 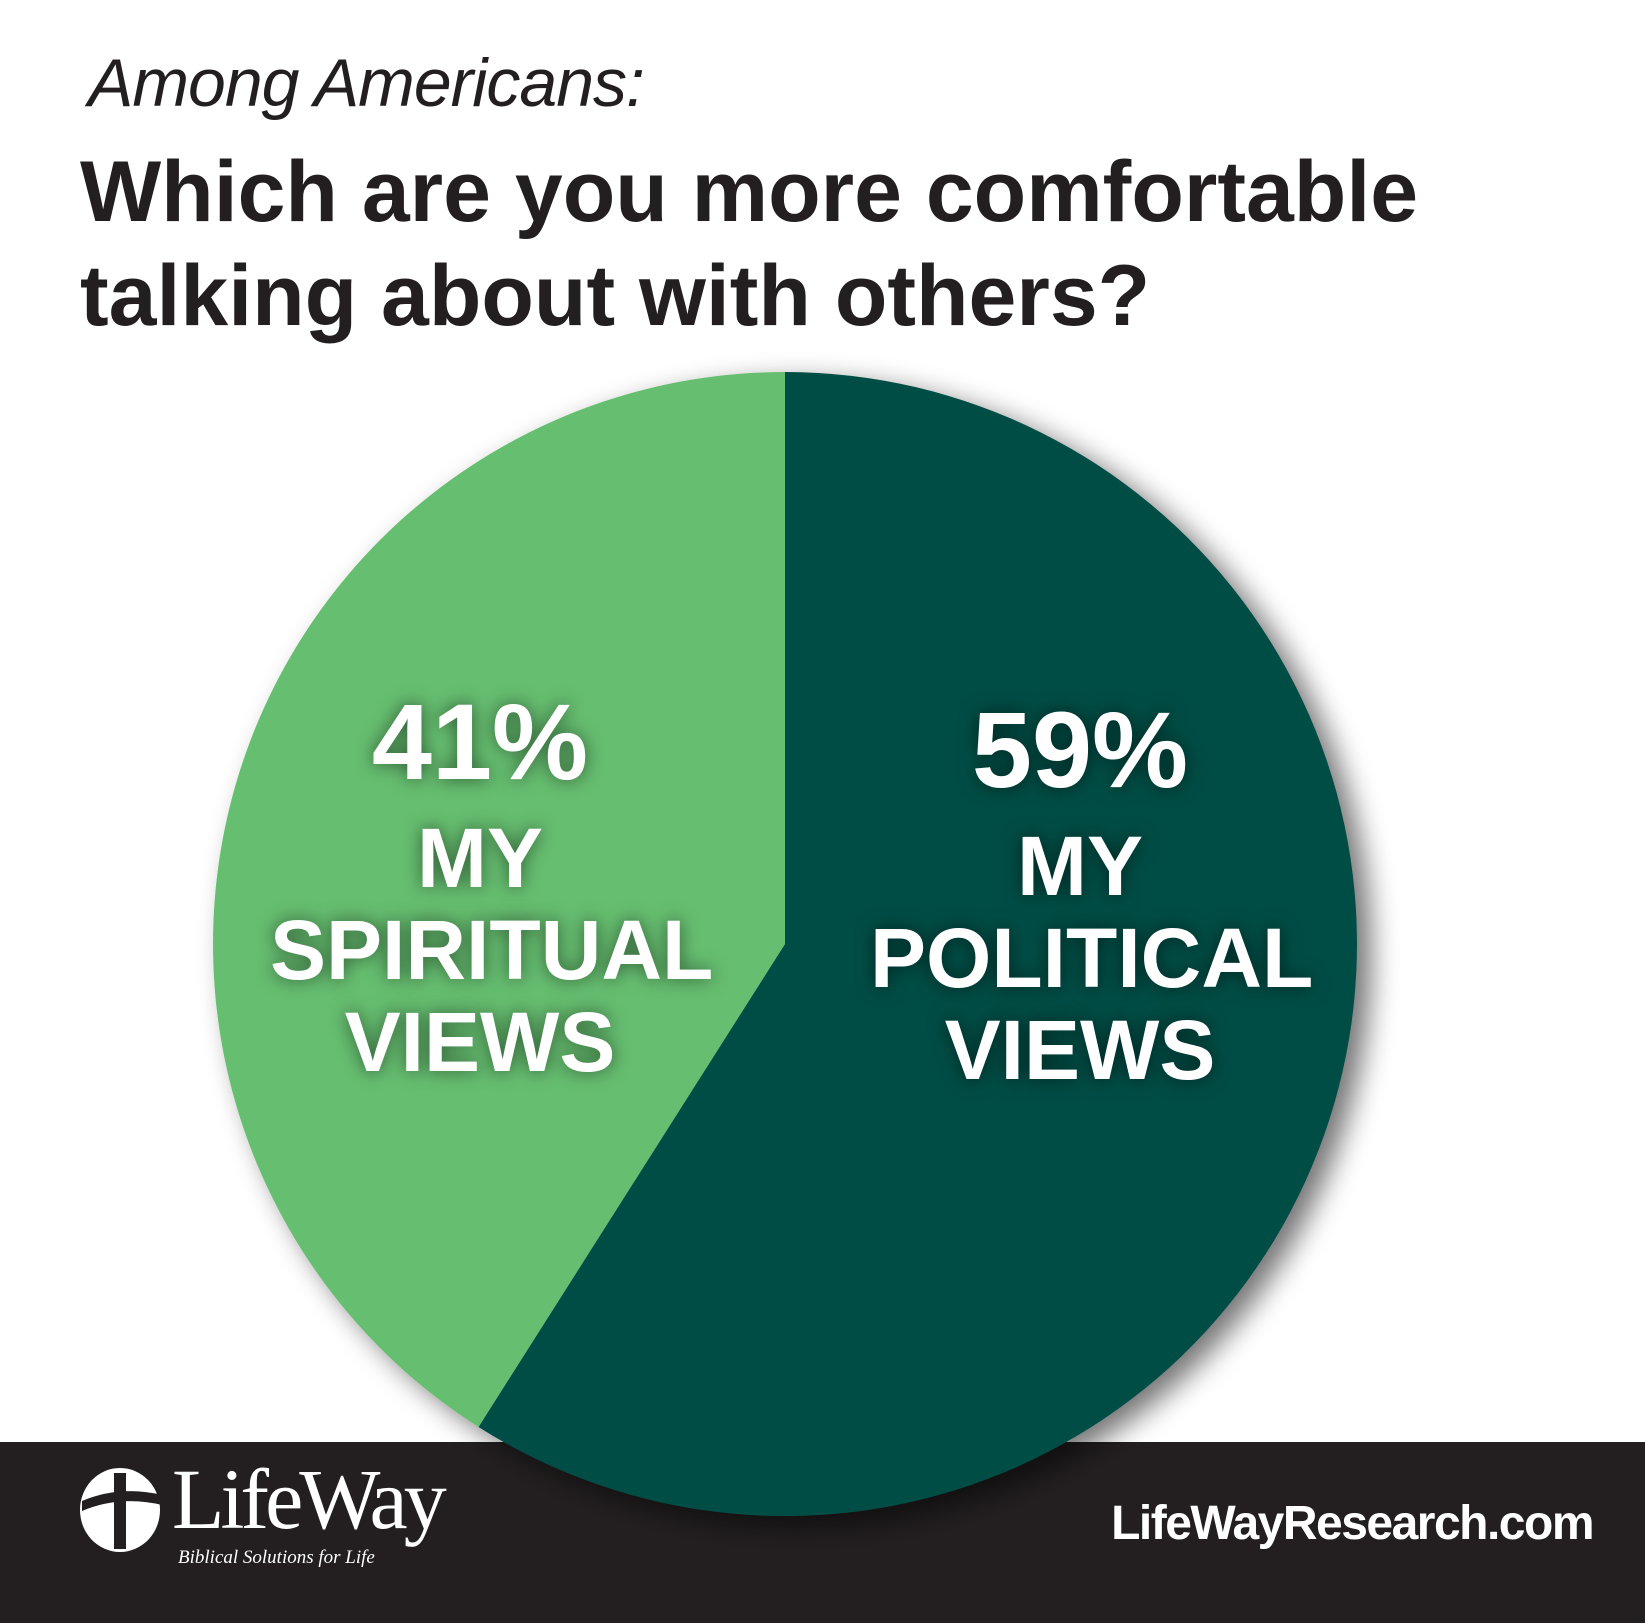 I want to click on value-label-spiritual: 41%, so click(x=480, y=741).